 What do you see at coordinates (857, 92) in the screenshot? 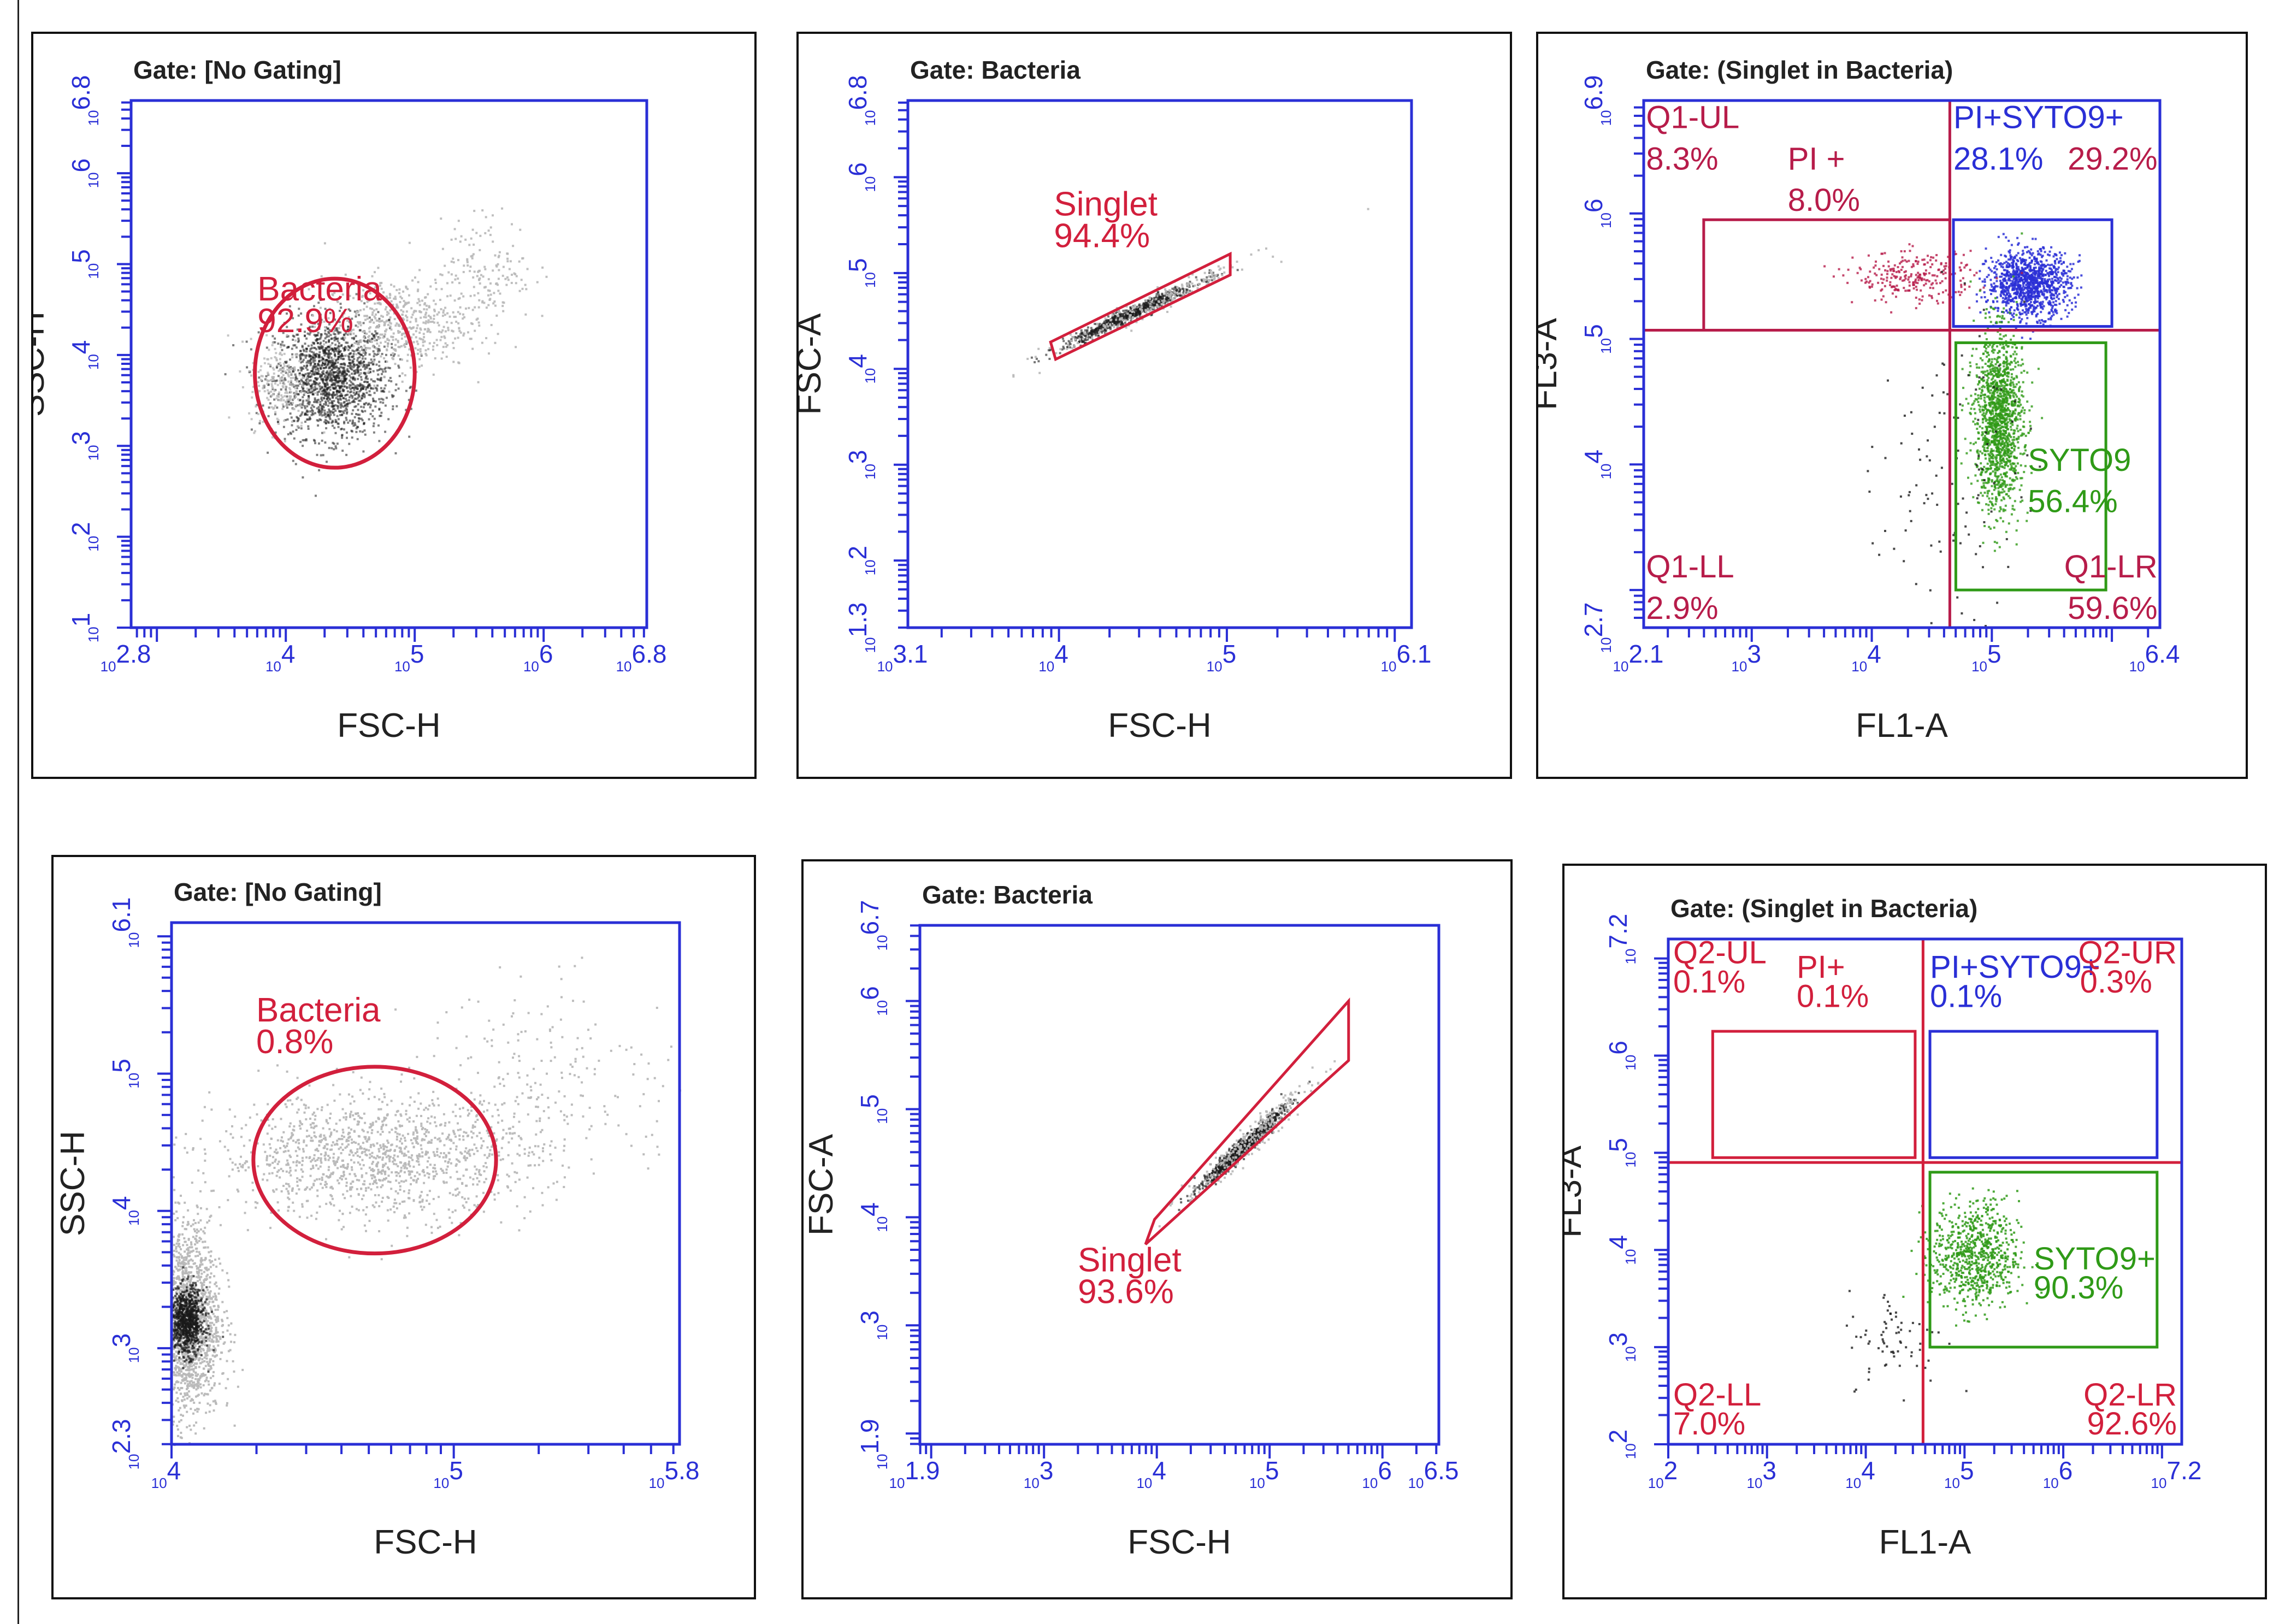
I see `tick-exponent: 6.8` at bounding box center [857, 92].